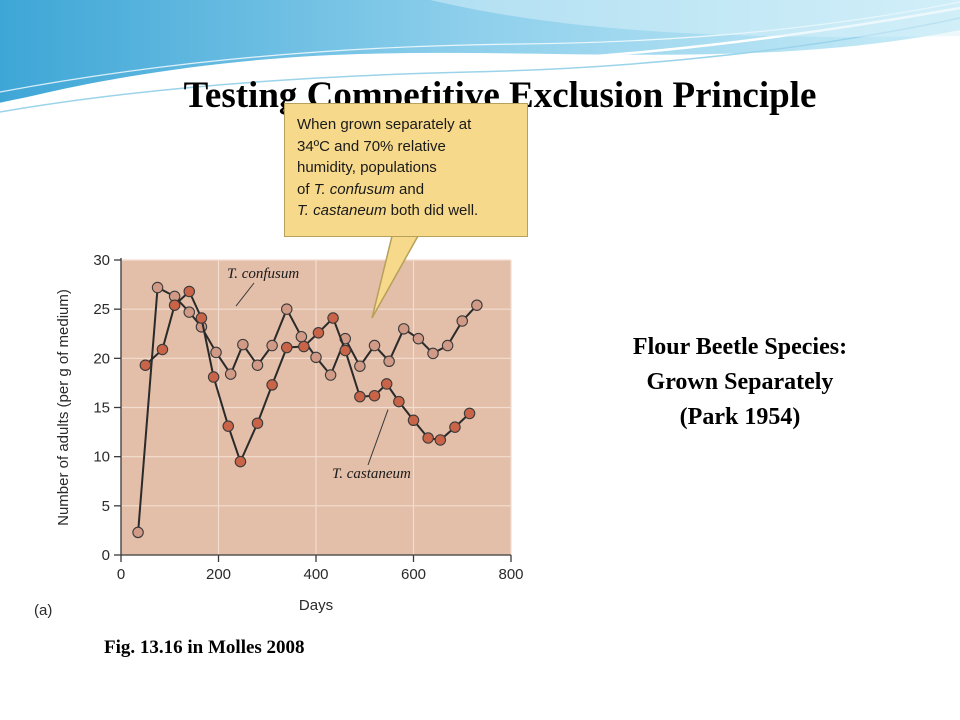 The height and width of the screenshot is (720, 960). Describe the element at coordinates (204, 647) in the screenshot. I see `figure-source: Fig. 13.16 in Molles 2008` at that location.